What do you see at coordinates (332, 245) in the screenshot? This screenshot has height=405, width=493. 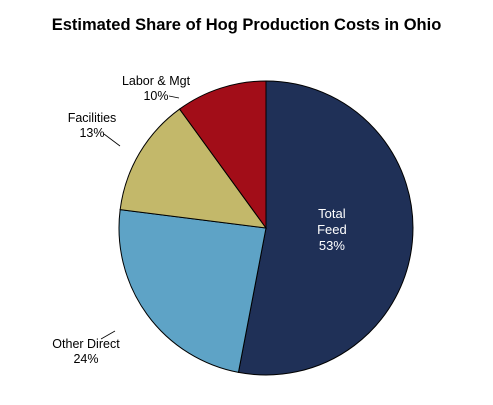 I see `slice-label-value: 53%` at bounding box center [332, 245].